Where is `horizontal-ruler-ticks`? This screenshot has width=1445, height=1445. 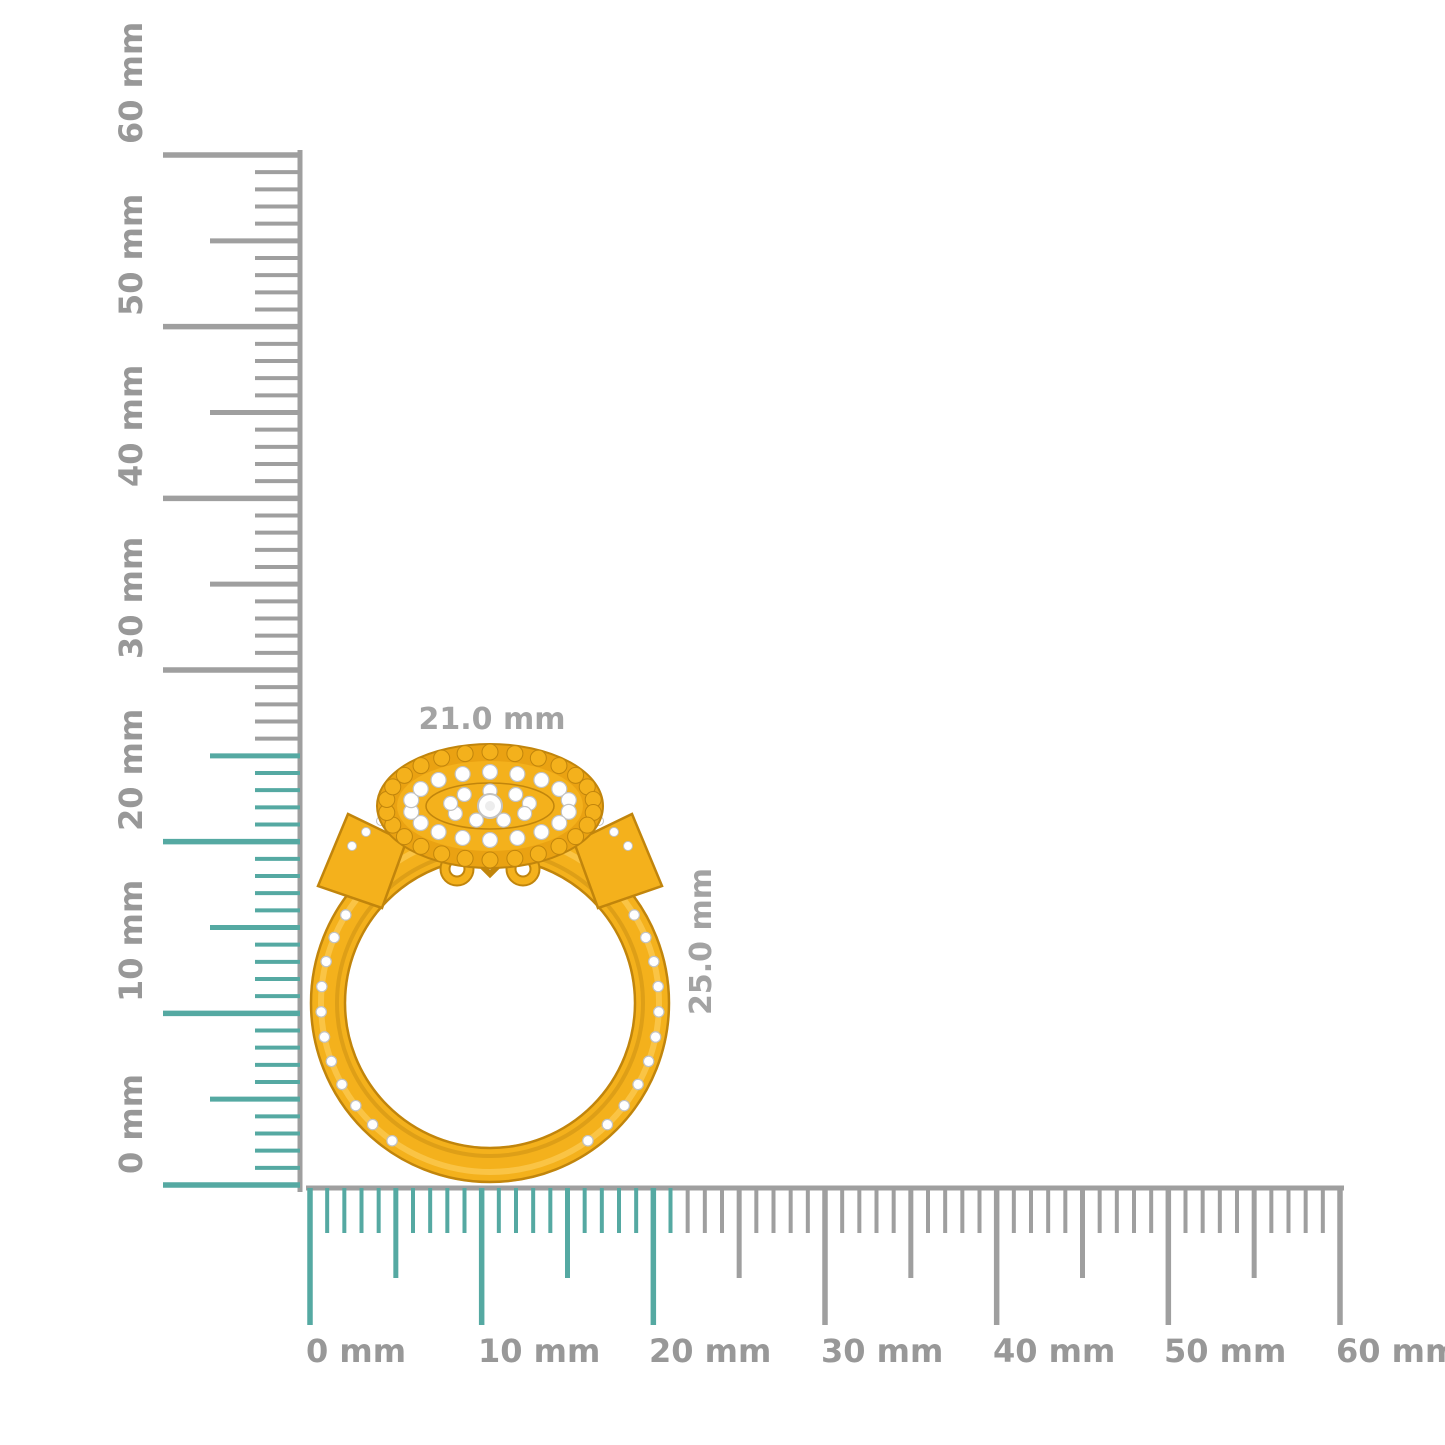
horizontal-ruler-ticks is located at coordinates (825, 1255).